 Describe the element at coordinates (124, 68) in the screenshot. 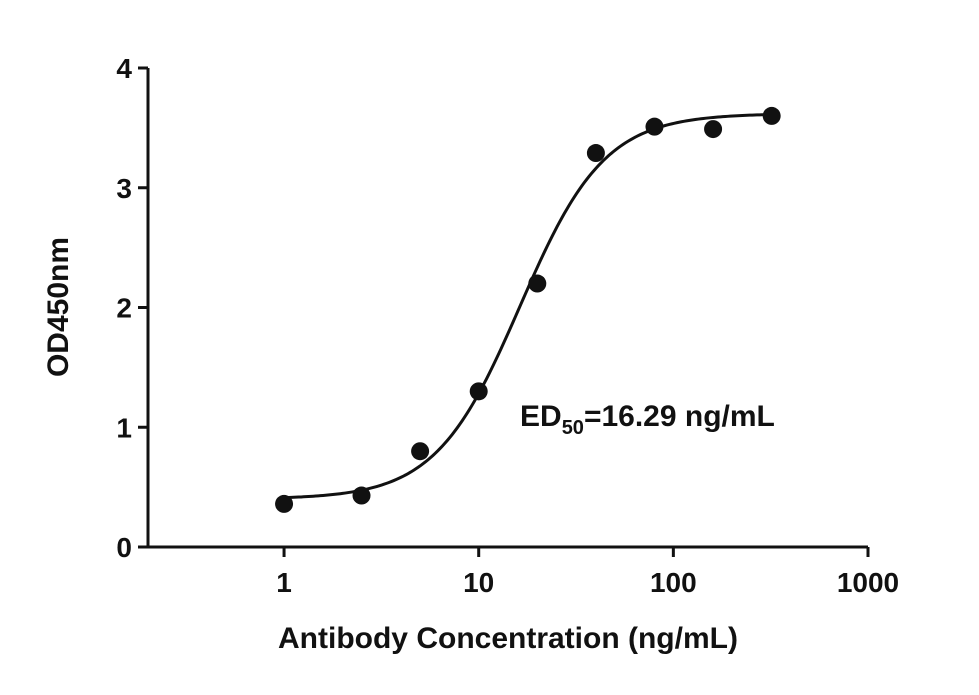

I see `y-tick-label: 4` at that location.